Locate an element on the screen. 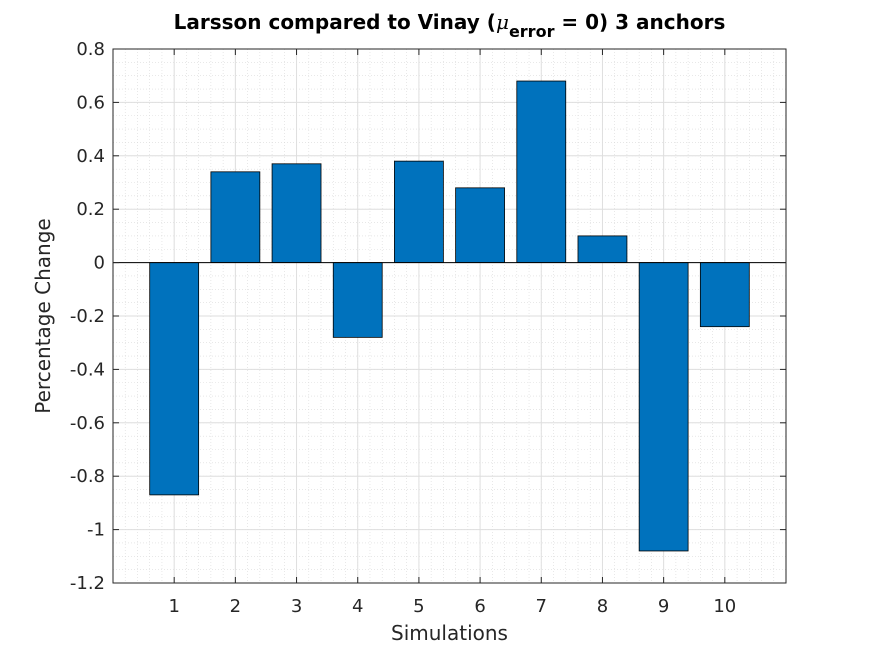  x-tick-label: 6 is located at coordinates (479, 606).